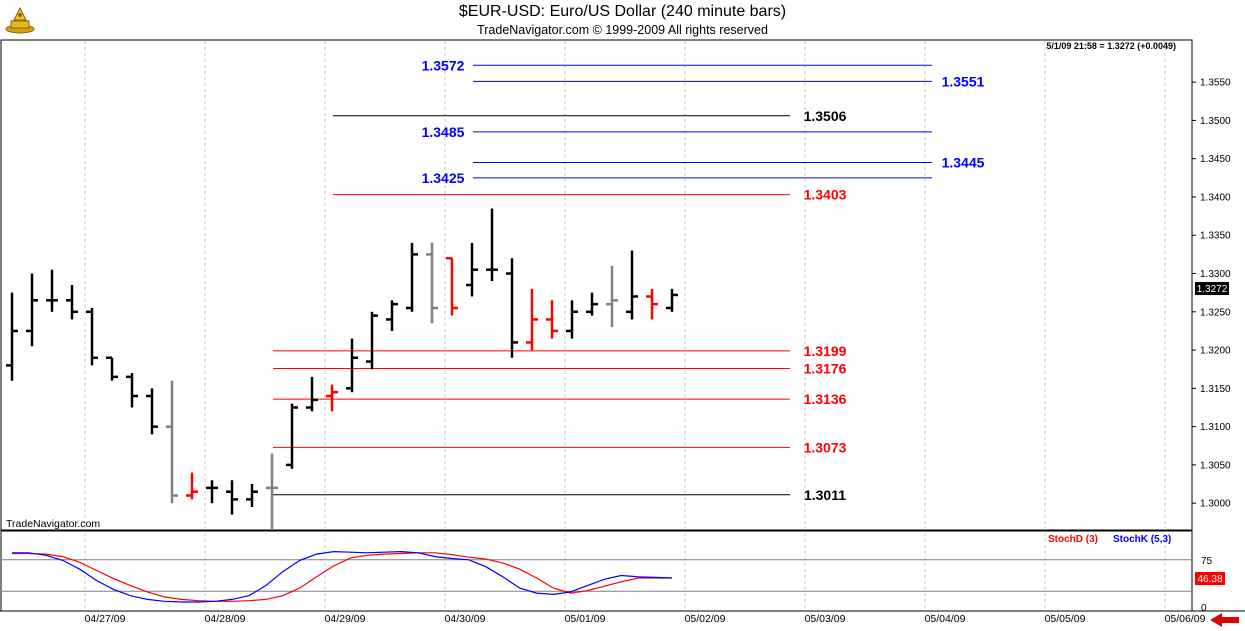 This screenshot has height=631, width=1245. What do you see at coordinates (443, 178) in the screenshot?
I see `level-label: 1.3425` at bounding box center [443, 178].